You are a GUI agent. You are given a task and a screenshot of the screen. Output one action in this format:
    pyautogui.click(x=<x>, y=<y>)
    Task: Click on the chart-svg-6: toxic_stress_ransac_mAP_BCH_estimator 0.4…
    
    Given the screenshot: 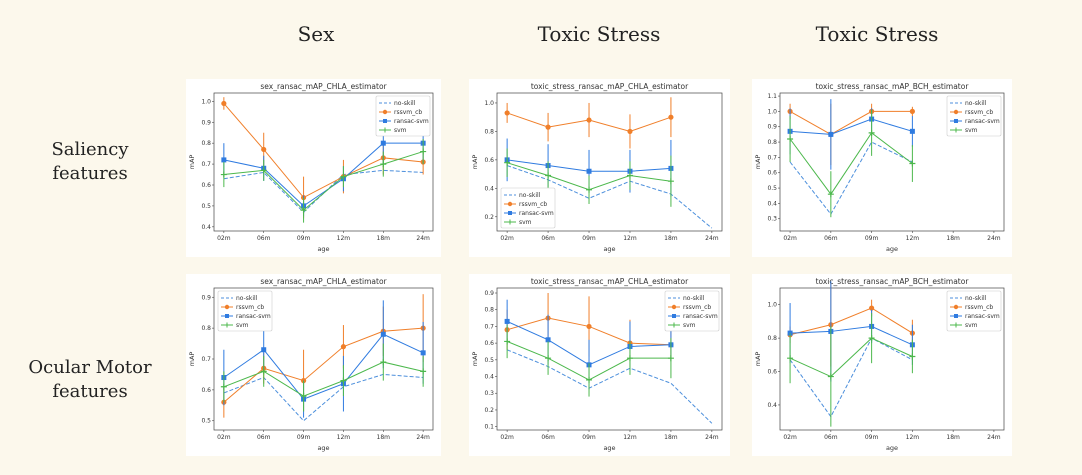 What is the action you would take?
    pyautogui.click(x=879, y=364)
    